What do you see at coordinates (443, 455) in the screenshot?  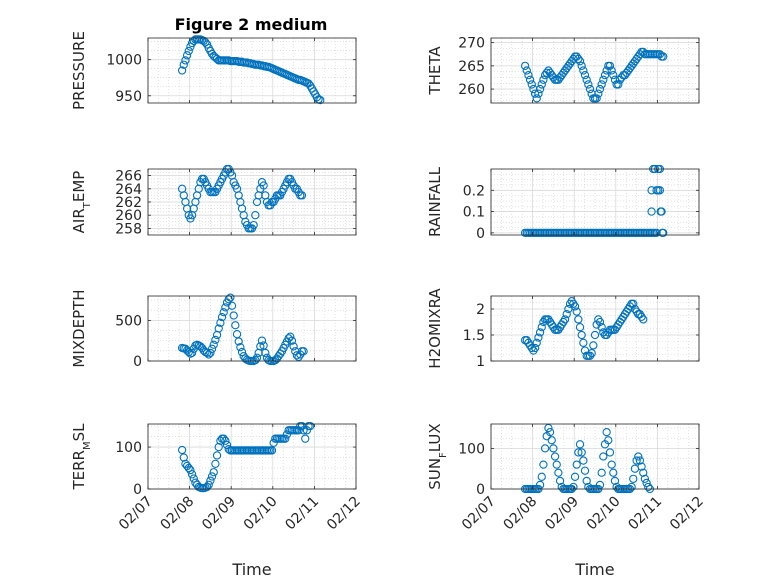 I see `y-label-subscript: F` at bounding box center [443, 455].